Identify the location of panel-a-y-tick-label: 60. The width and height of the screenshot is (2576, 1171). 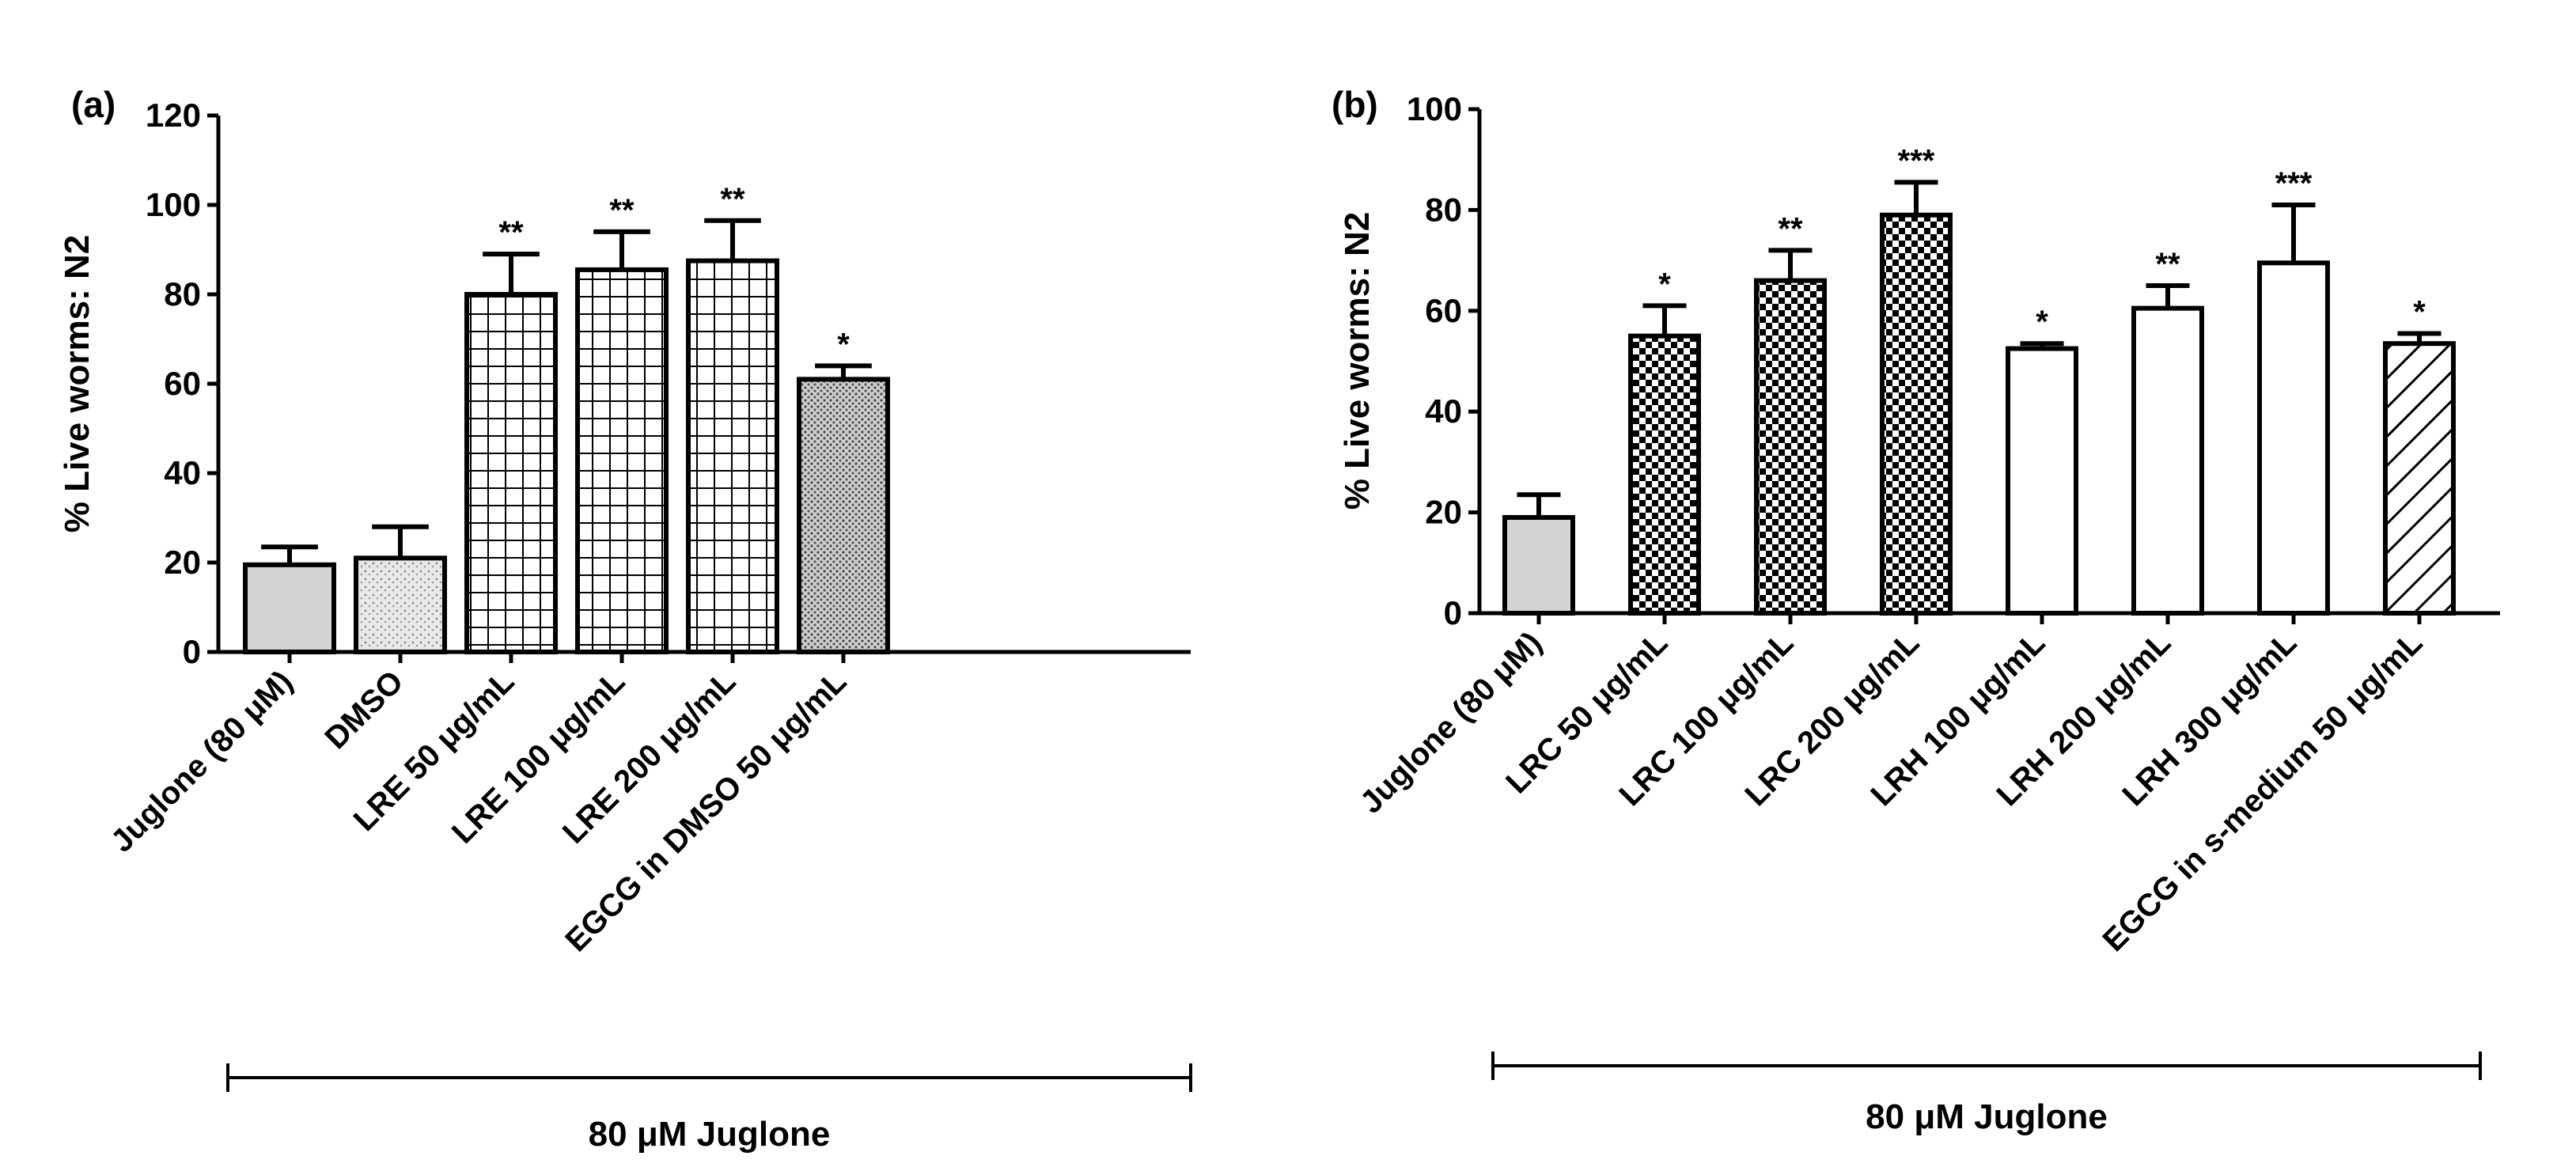
(182, 383).